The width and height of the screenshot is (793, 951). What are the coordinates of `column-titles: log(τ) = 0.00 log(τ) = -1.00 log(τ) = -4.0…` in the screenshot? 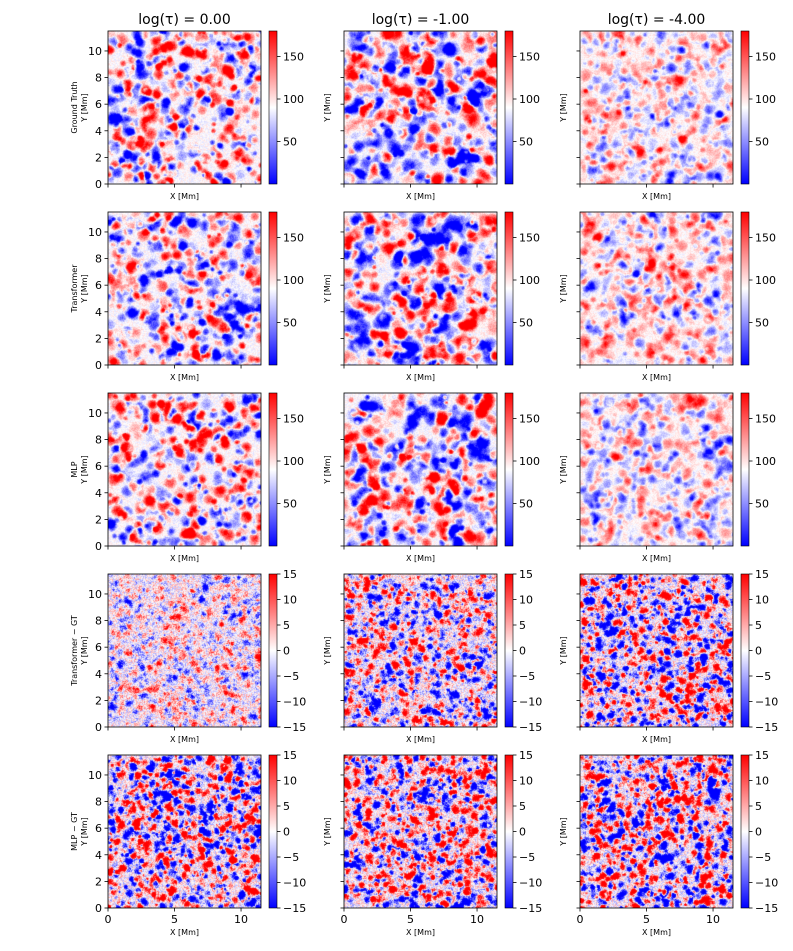 It's located at (421, 20).